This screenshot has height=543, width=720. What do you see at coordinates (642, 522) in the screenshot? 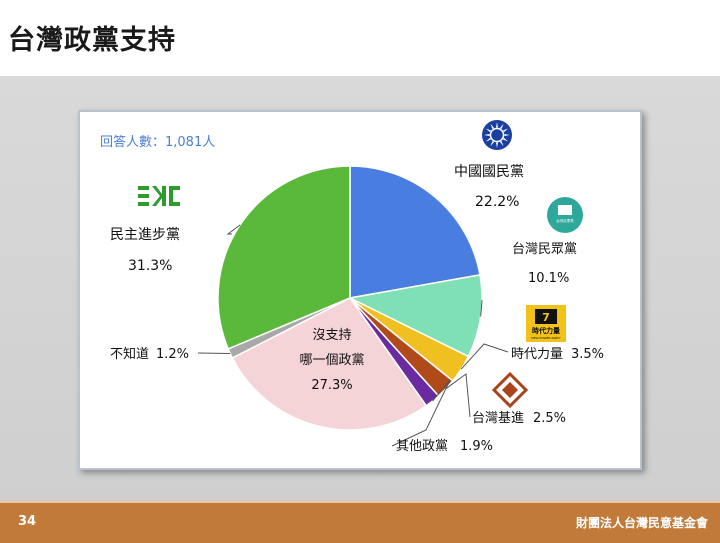
I see `organization-name: 財團法人台灣民意基金會` at bounding box center [642, 522].